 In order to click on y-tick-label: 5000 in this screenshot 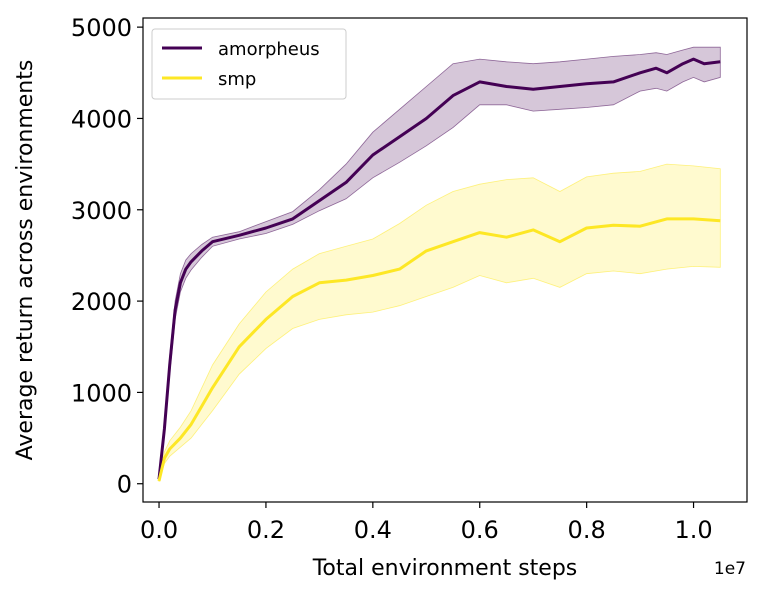, I will do `click(101, 28)`.